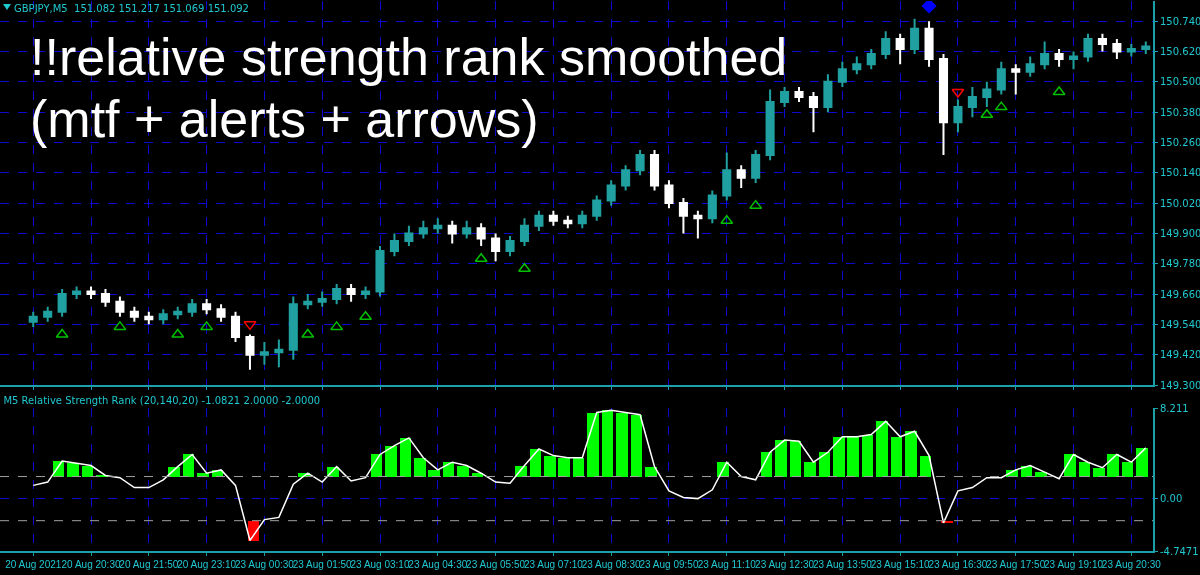  What do you see at coordinates (131, 8) in the screenshot?
I see `annotation: GBPJPY,M5 151.082 151.217 151.069 151.092` at bounding box center [131, 8].